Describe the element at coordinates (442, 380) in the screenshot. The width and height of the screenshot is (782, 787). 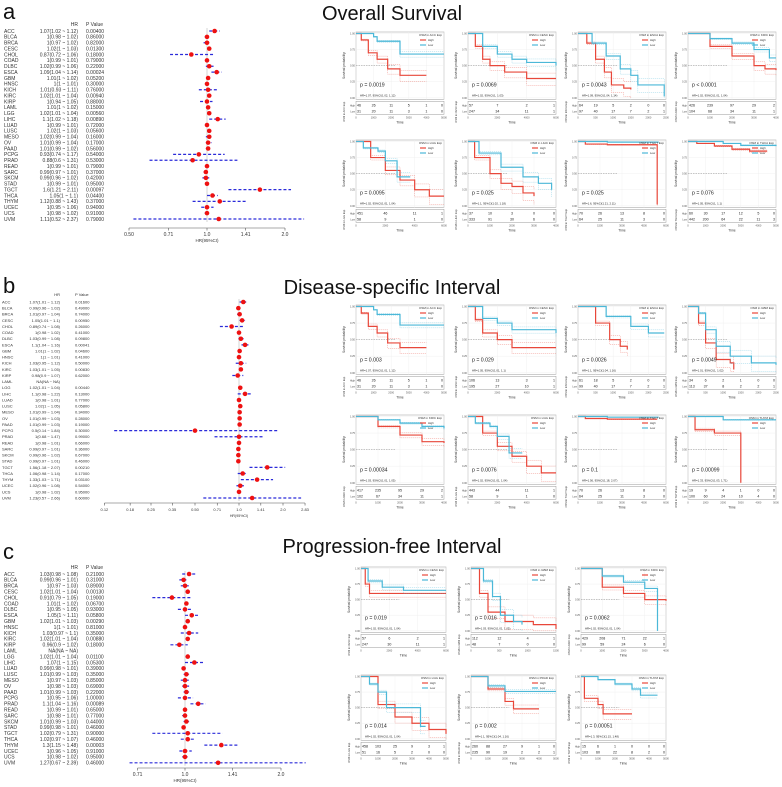
I see `risk-count-high: 0` at that location.